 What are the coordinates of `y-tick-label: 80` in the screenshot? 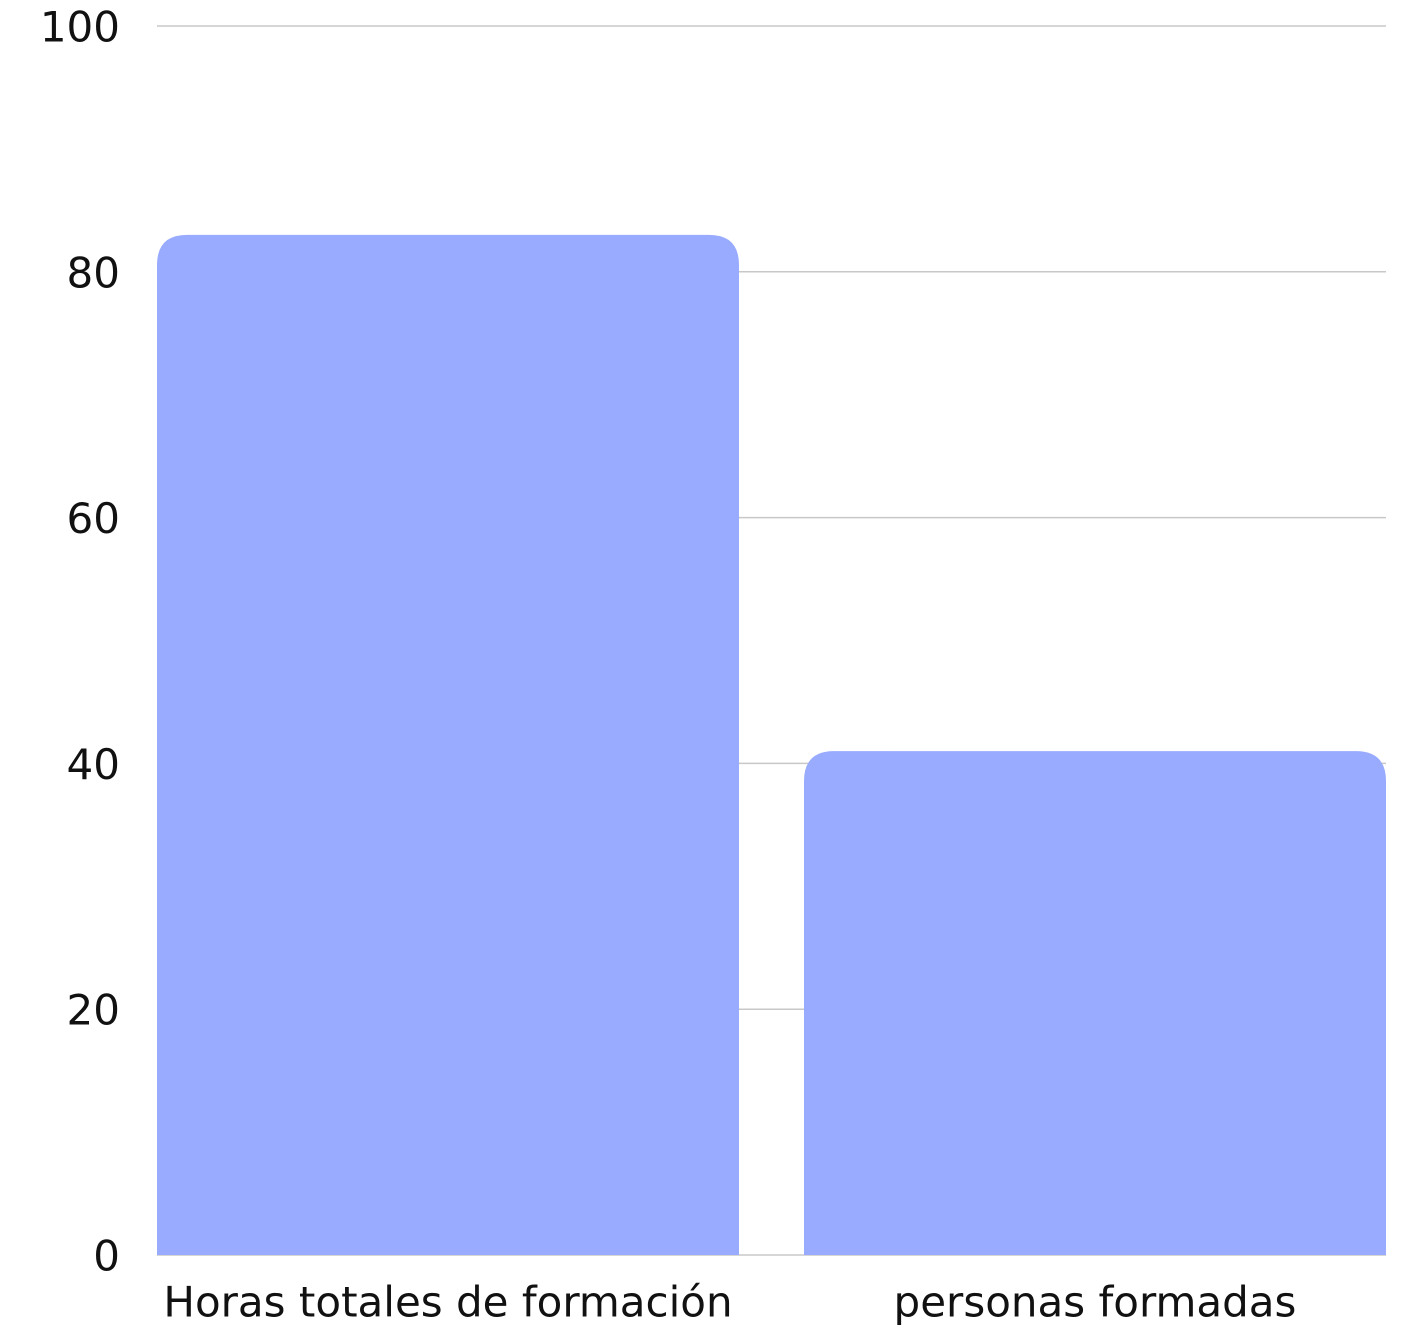 It's located at (93, 272).